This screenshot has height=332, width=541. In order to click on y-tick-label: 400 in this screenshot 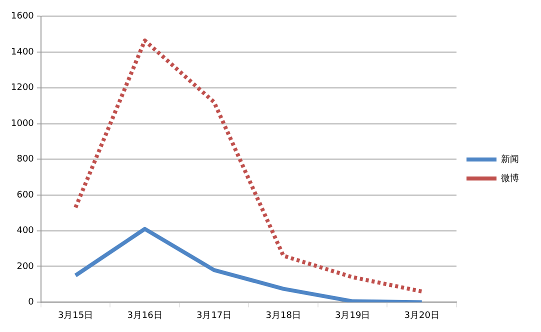, I will do `click(25, 231)`.